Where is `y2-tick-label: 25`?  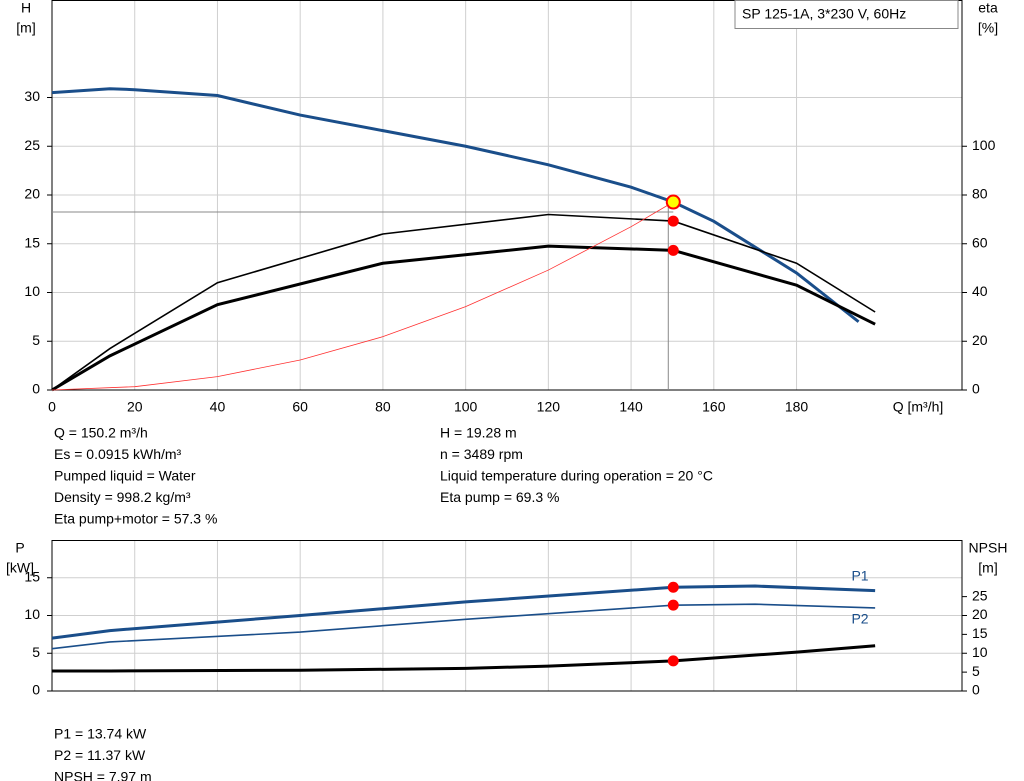
y2-tick-label: 25 is located at coordinates (980, 595).